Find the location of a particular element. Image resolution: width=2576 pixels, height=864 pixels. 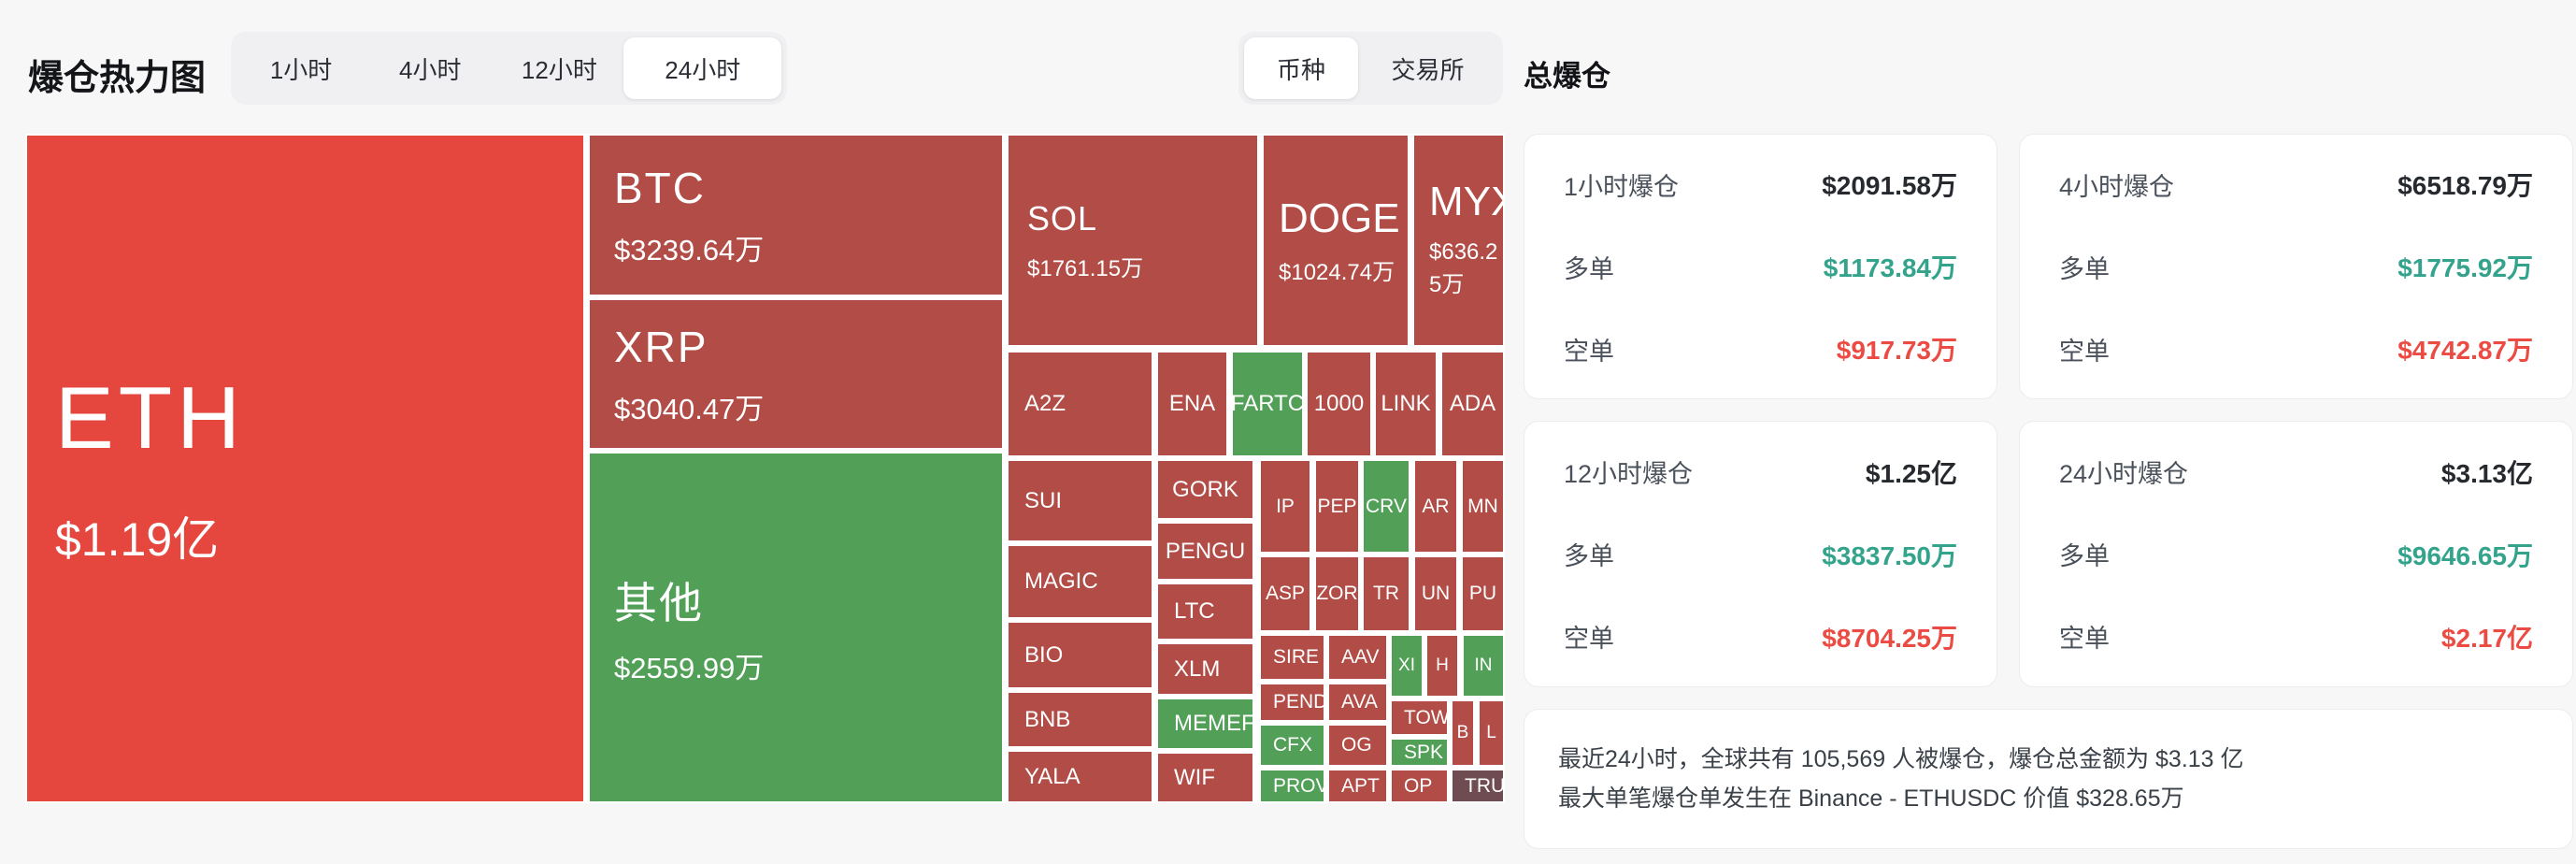

tile-symbol: WIF is located at coordinates (1194, 777).